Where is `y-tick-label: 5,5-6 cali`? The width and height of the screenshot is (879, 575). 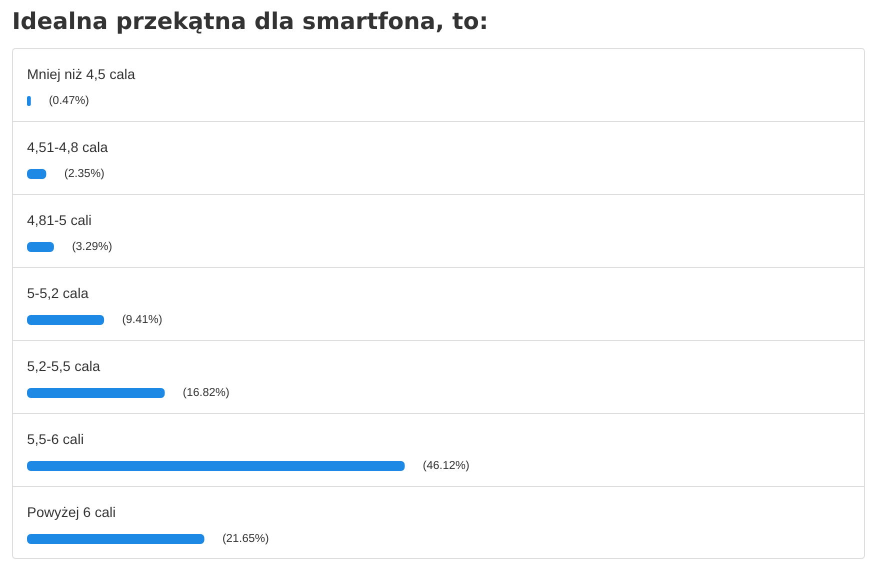 y-tick-label: 5,5-6 cali is located at coordinates (55, 439).